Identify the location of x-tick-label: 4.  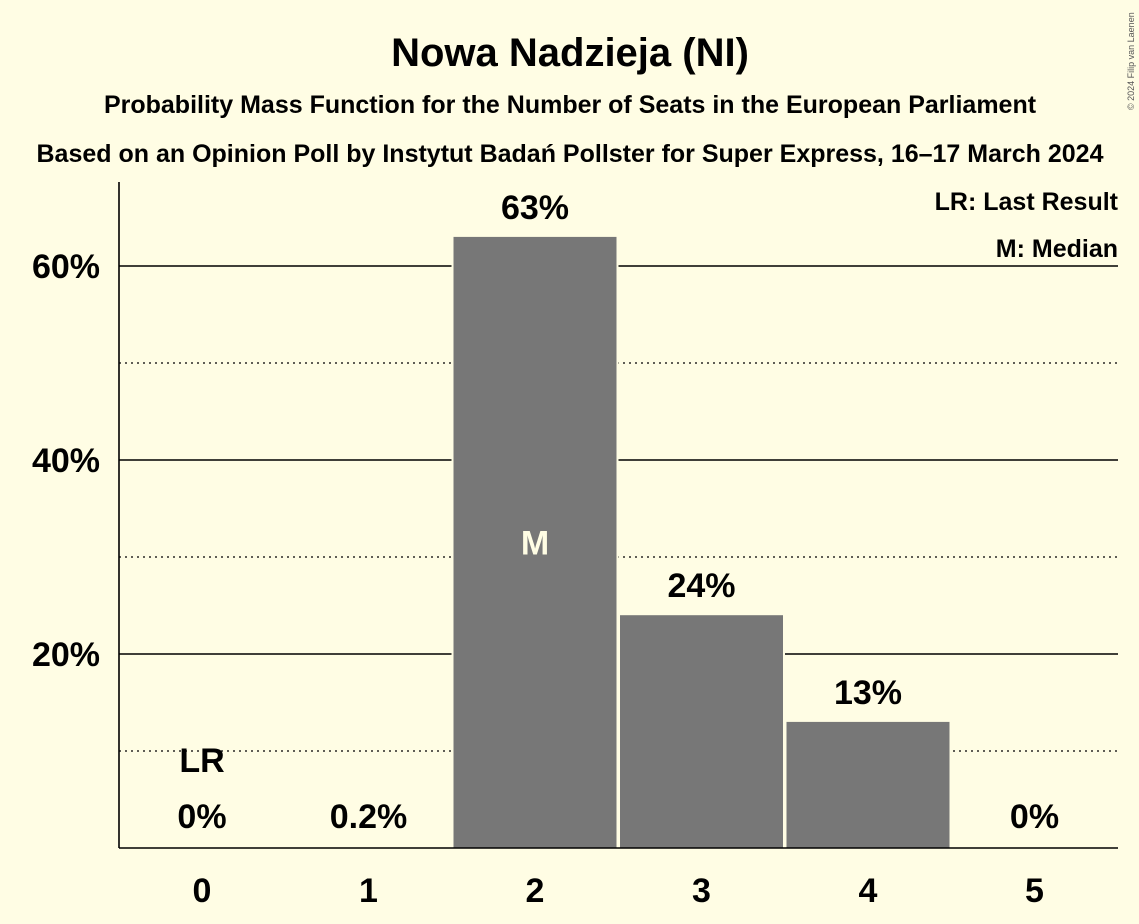
(868, 891).